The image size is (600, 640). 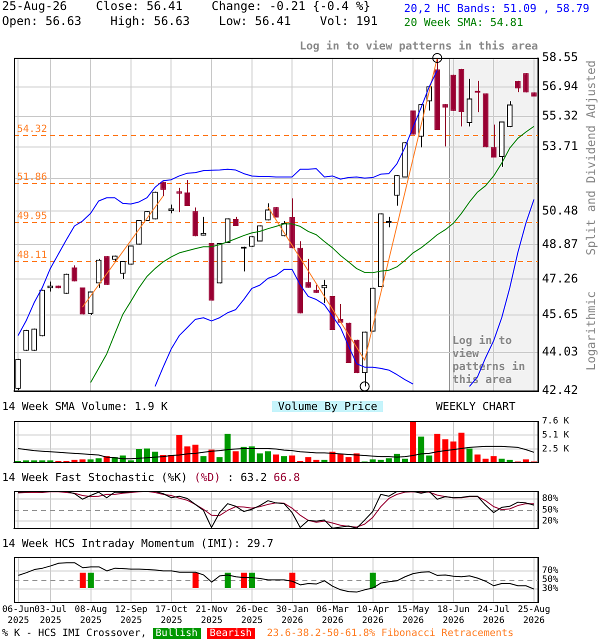 I want to click on text: Volume By Price, so click(x=328, y=406).